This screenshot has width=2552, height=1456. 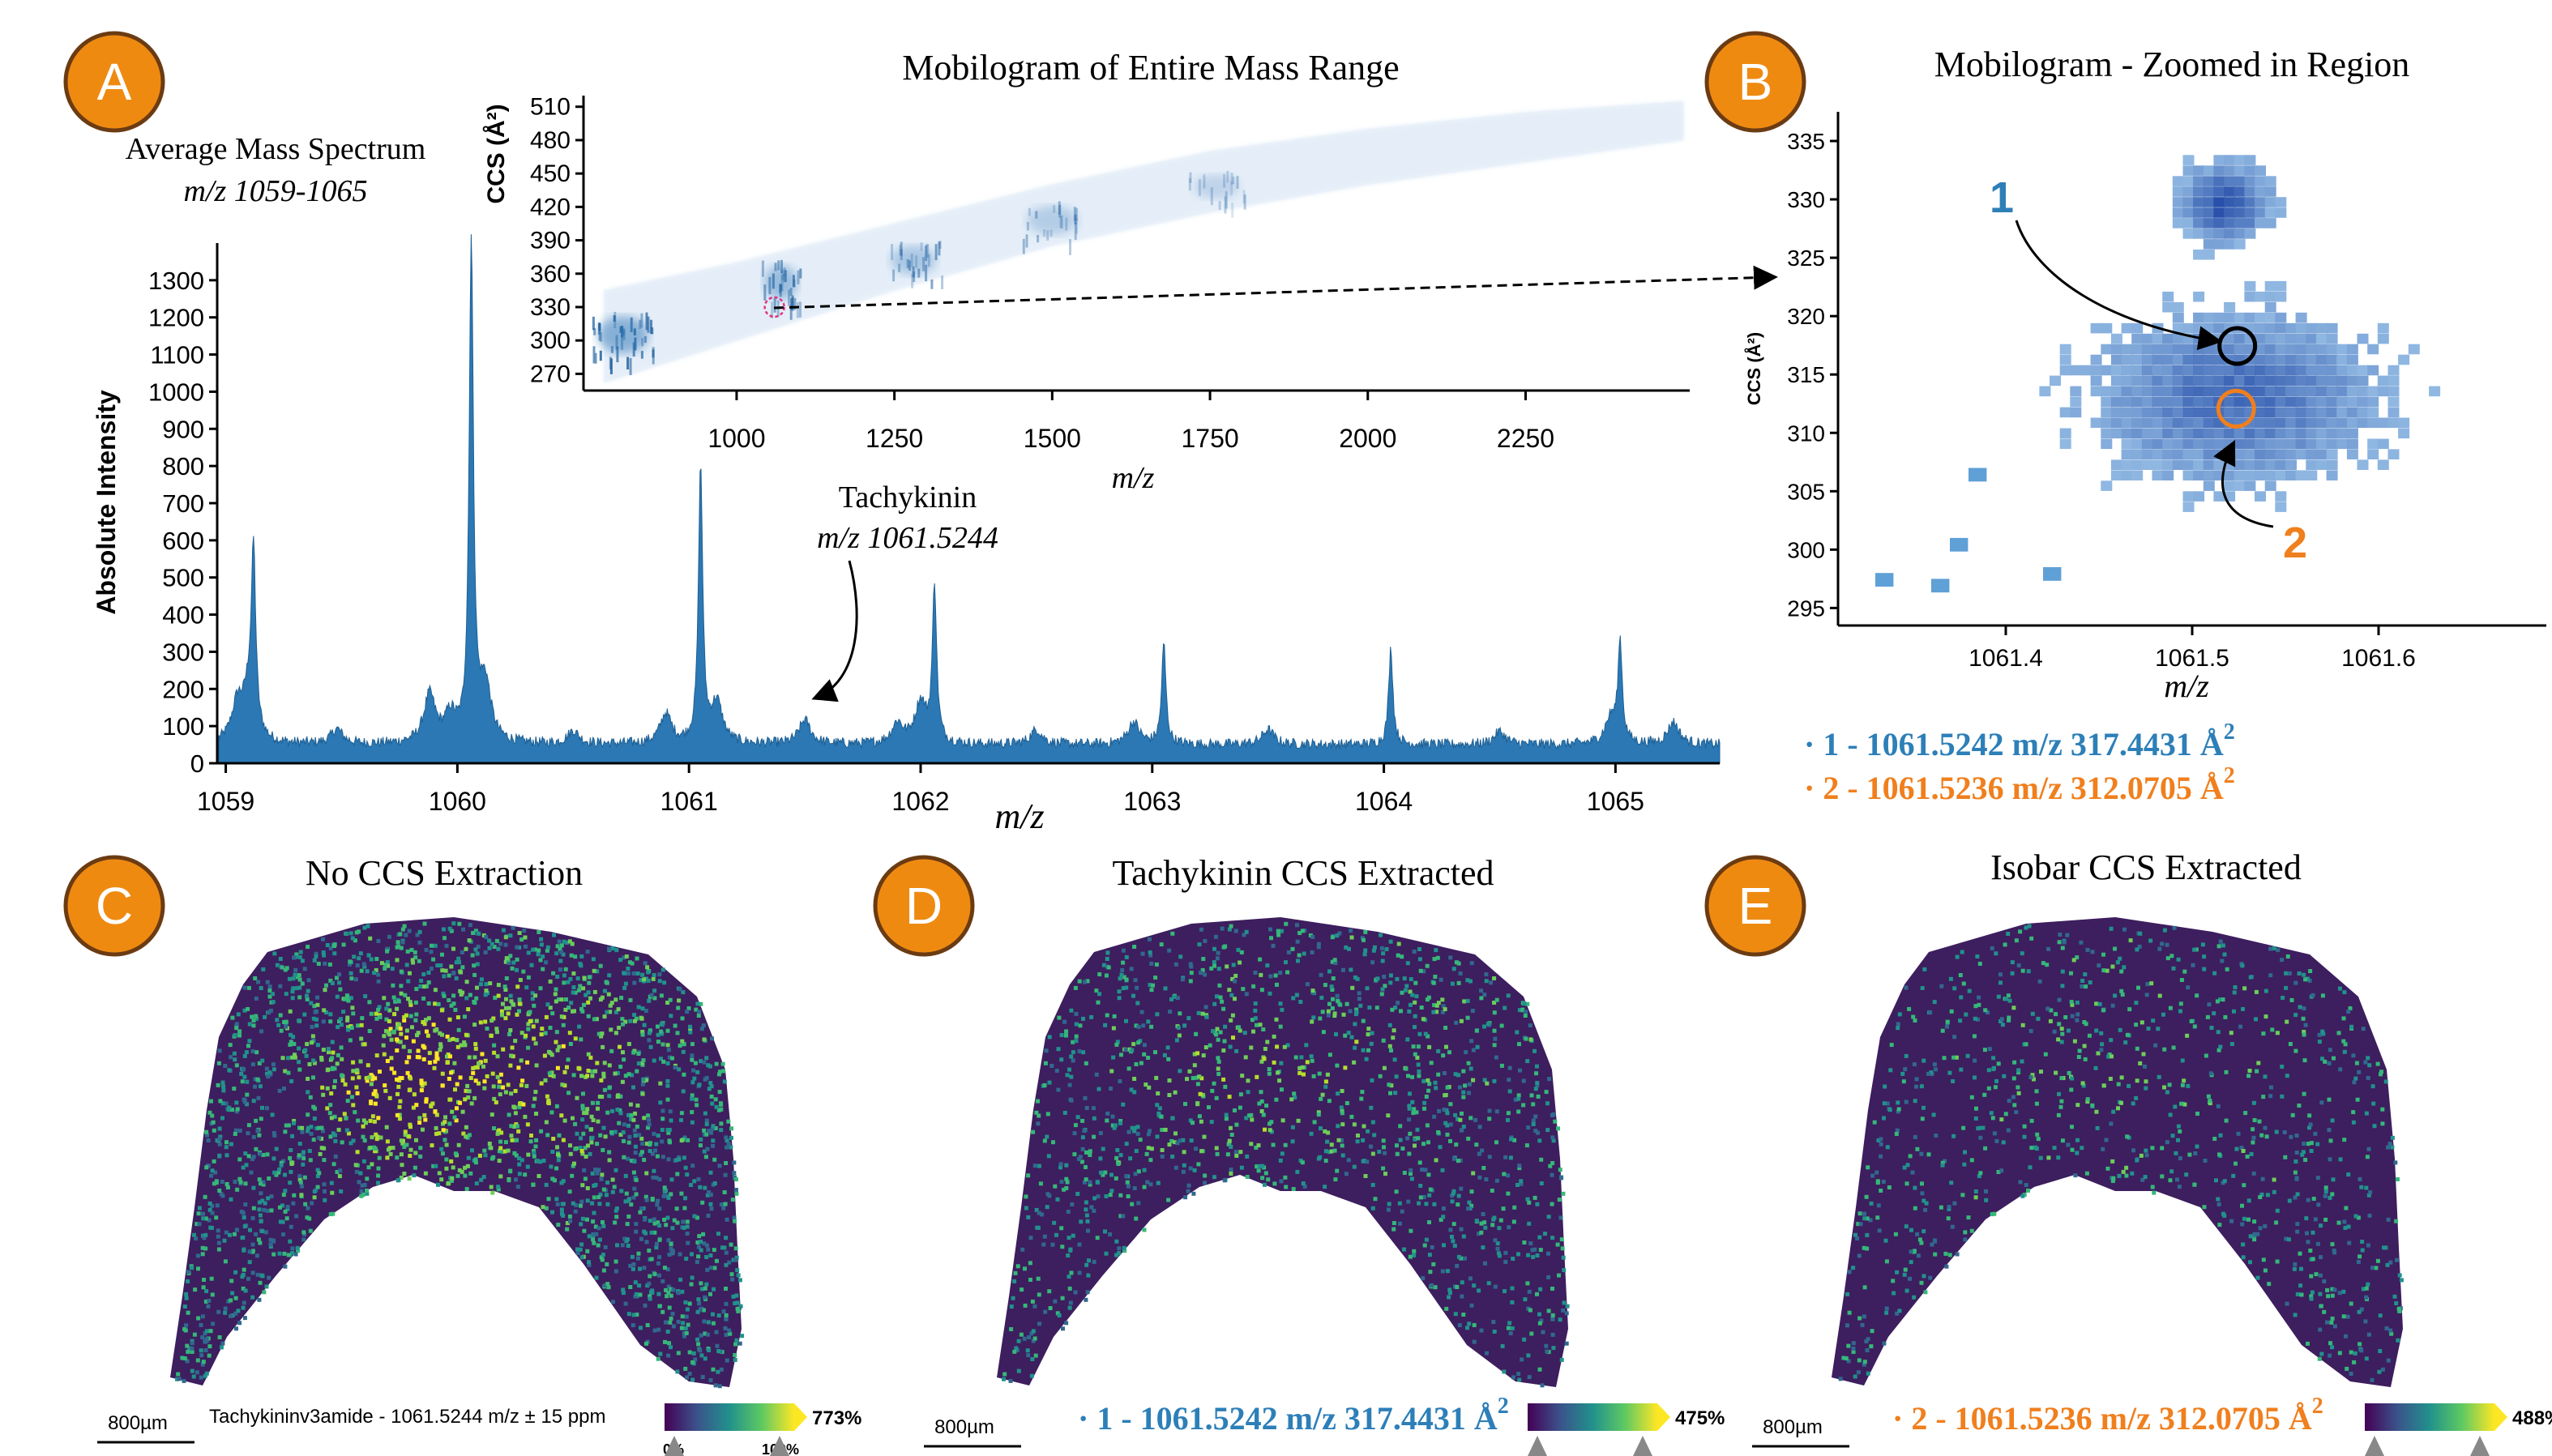 I want to click on mobilogram-x-tick-label: 1750, so click(x=1209, y=439).